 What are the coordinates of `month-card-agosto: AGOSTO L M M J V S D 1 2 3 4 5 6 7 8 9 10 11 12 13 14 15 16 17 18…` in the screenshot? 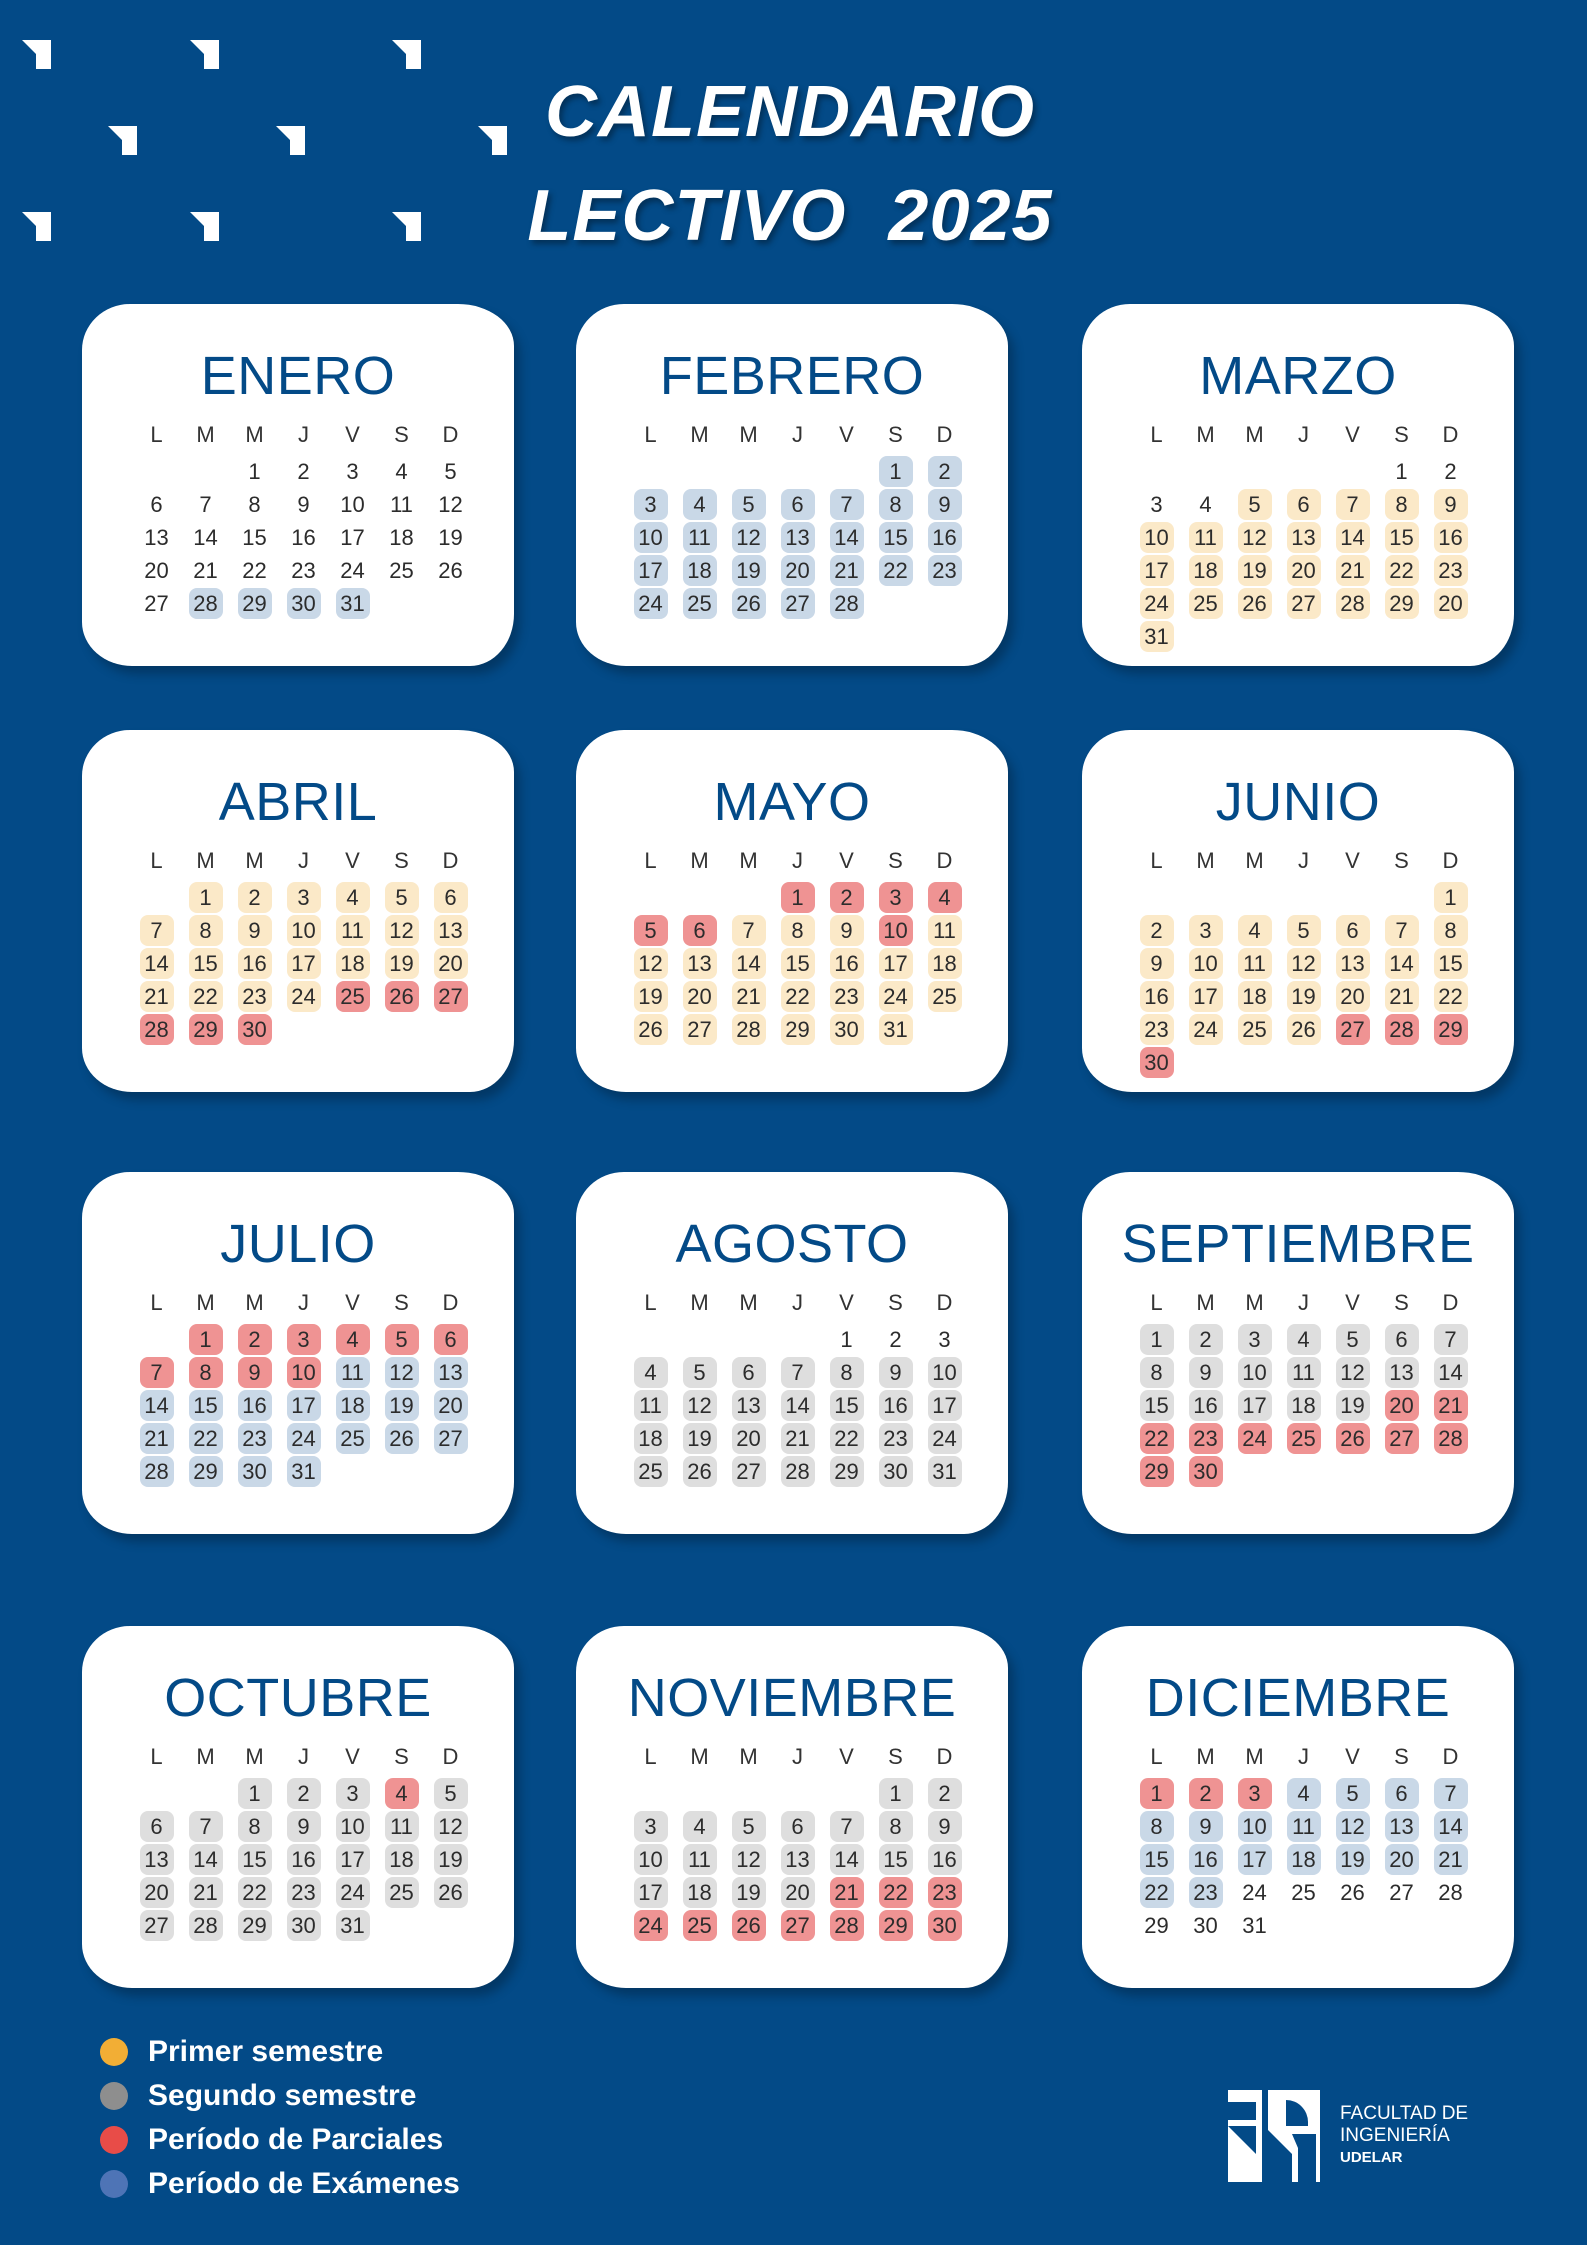 It's located at (792, 1353).